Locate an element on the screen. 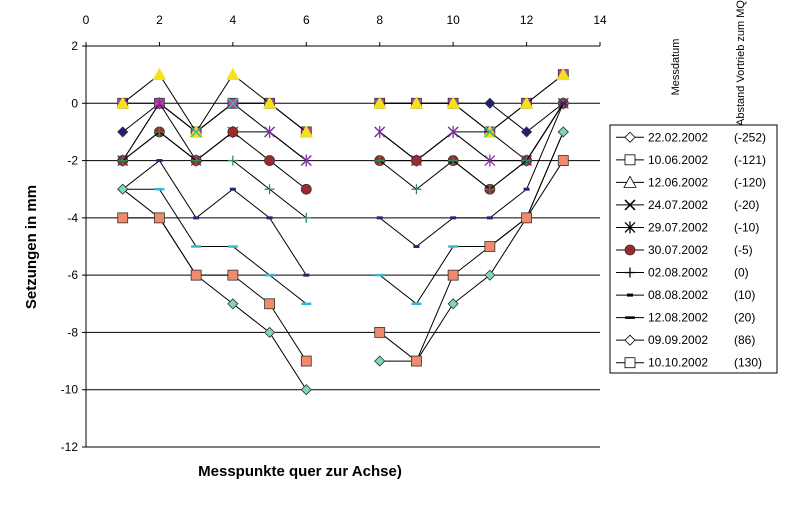 This screenshot has height=508, width=800. legend-entry: 30.07.2002 (-5) is located at coordinates (684, 250).